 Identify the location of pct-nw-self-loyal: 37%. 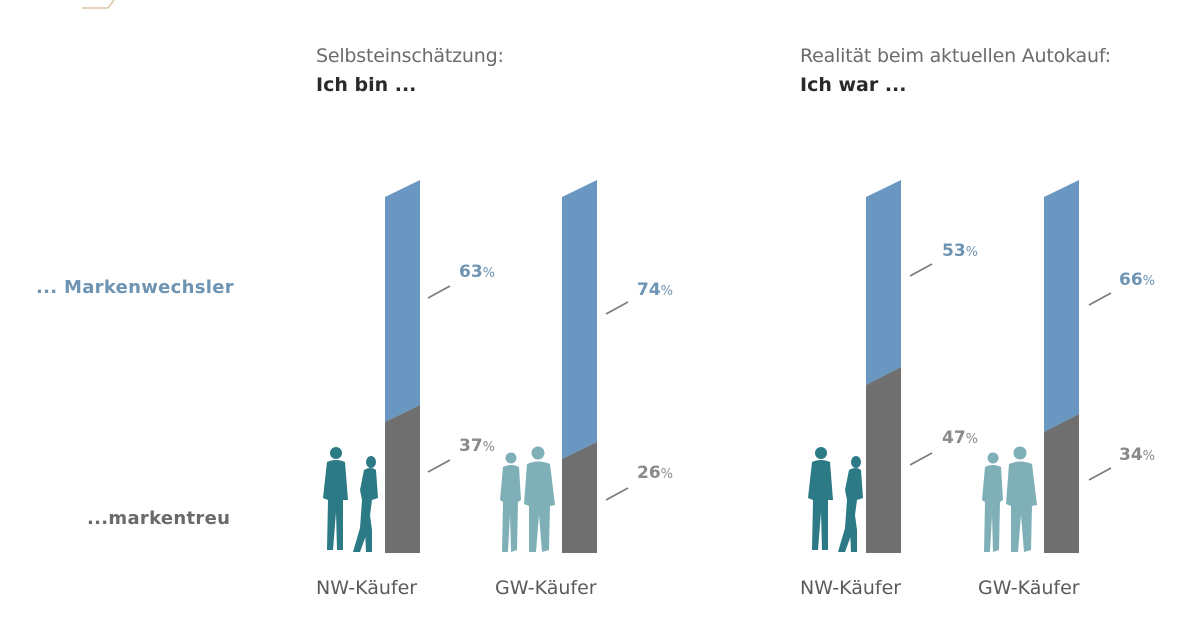
(477, 446).